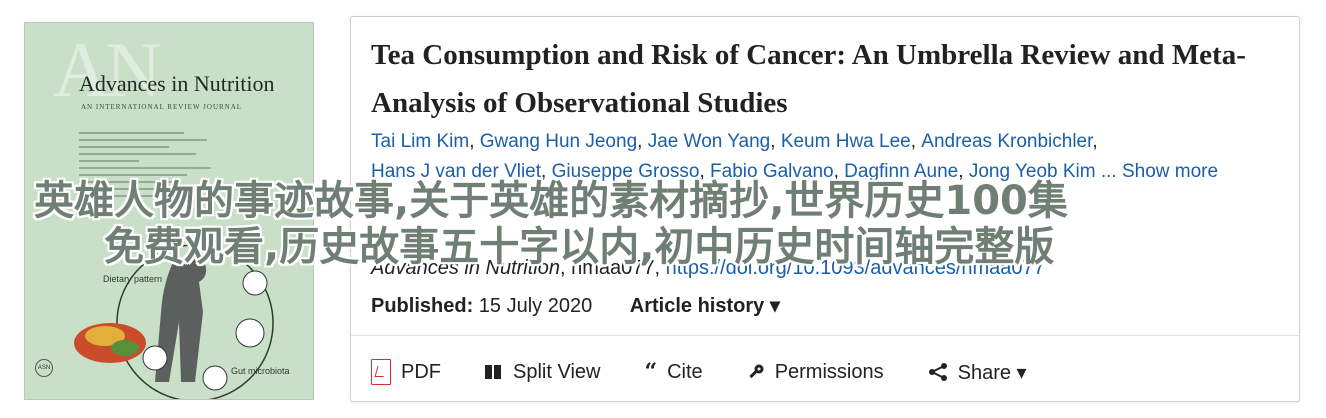 Image resolution: width=1326 pixels, height=418 pixels. What do you see at coordinates (557, 371) in the screenshot?
I see `split-view-label: Split View` at bounding box center [557, 371].